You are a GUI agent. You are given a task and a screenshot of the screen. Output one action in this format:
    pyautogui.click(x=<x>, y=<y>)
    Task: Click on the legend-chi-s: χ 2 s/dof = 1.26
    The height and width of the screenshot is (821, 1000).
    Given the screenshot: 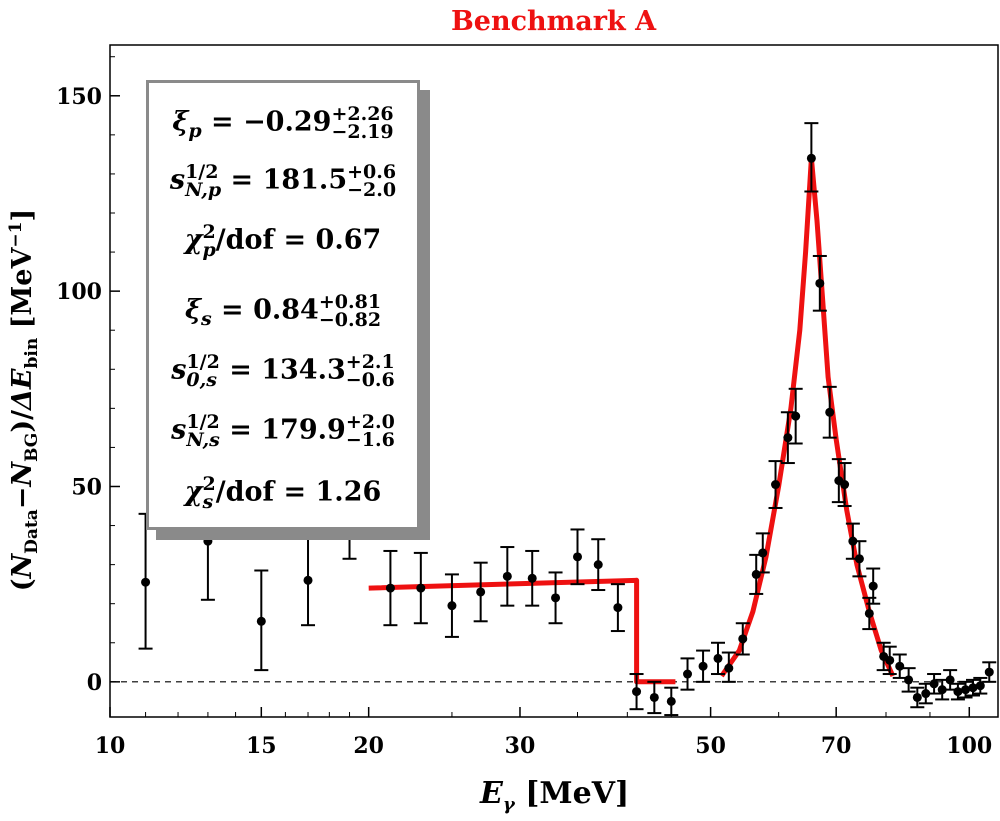 What is the action you would take?
    pyautogui.click(x=283, y=493)
    